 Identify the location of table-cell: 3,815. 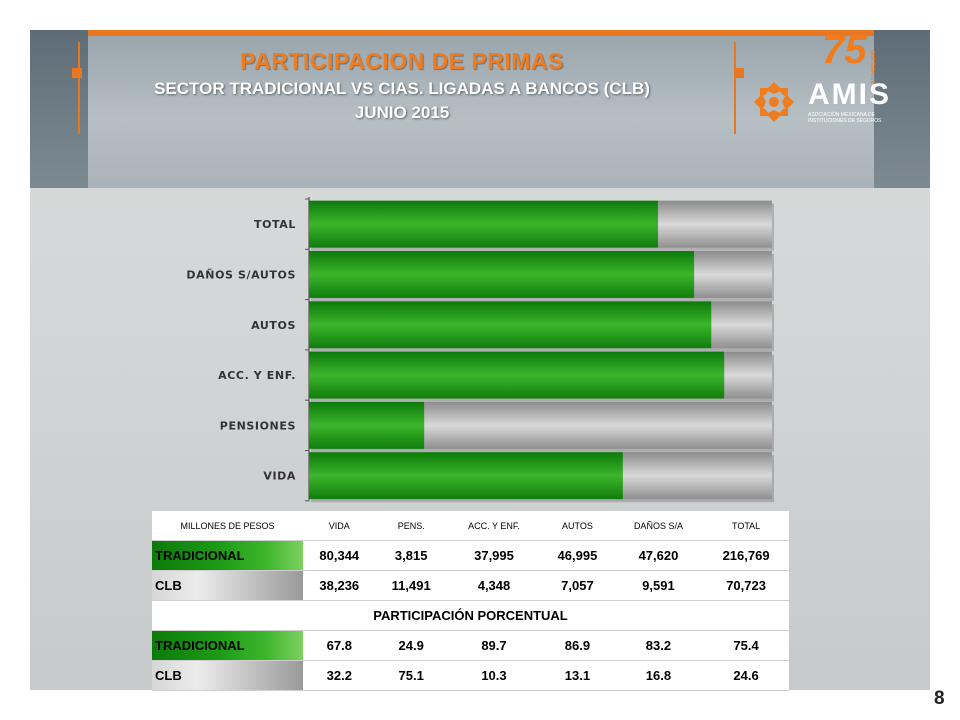
(411, 555).